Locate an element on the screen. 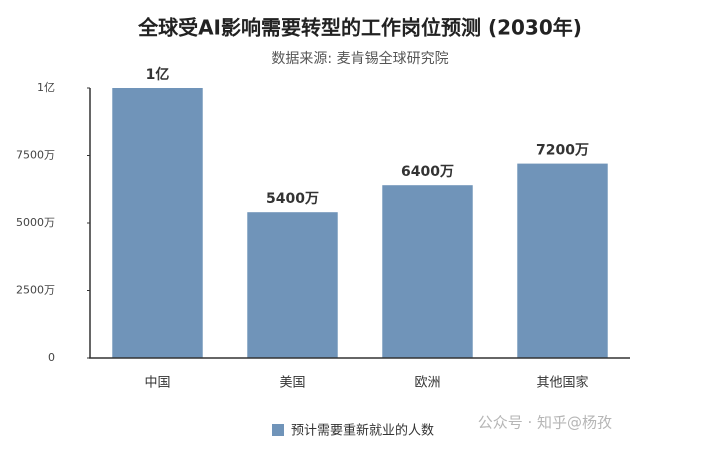 This screenshot has height=450, width=720. legend-label: 预计需要重新就业的人数 is located at coordinates (362, 431).